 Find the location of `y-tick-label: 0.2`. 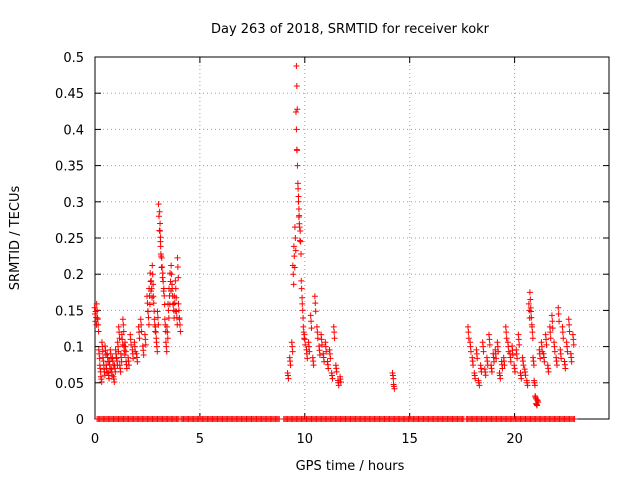

y-tick-label: 0.2 is located at coordinates (73, 275).